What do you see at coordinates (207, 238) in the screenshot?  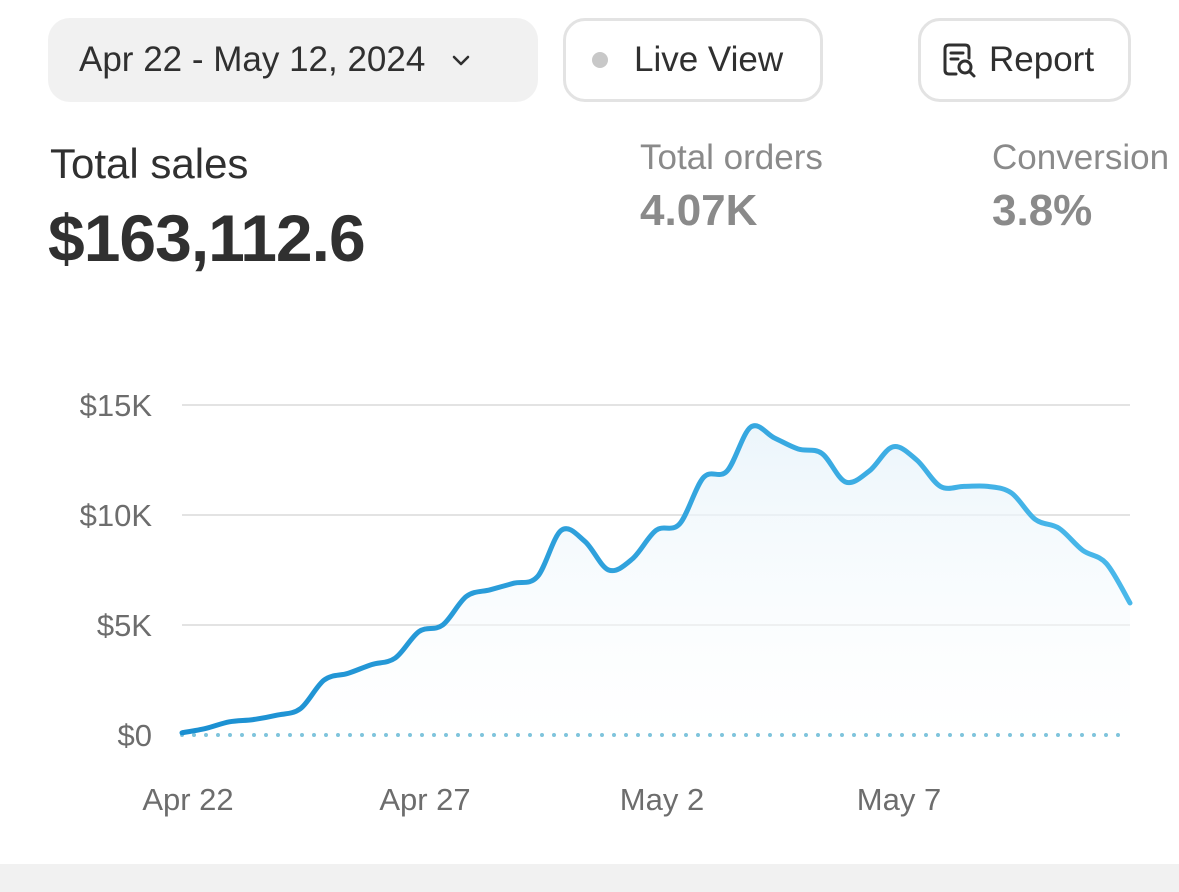 I see `total-sales-value: $163,112.6` at bounding box center [207, 238].